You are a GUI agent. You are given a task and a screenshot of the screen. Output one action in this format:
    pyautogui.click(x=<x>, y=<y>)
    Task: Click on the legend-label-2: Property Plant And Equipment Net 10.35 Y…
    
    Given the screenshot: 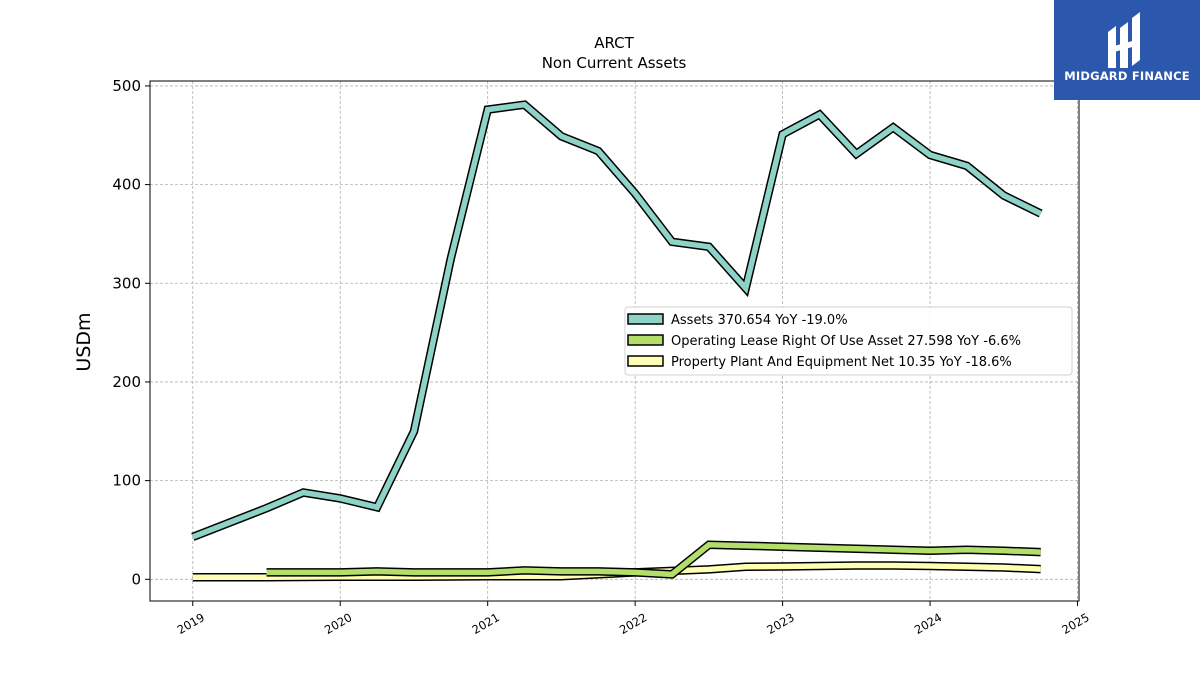 What is the action you would take?
    pyautogui.click(x=841, y=362)
    